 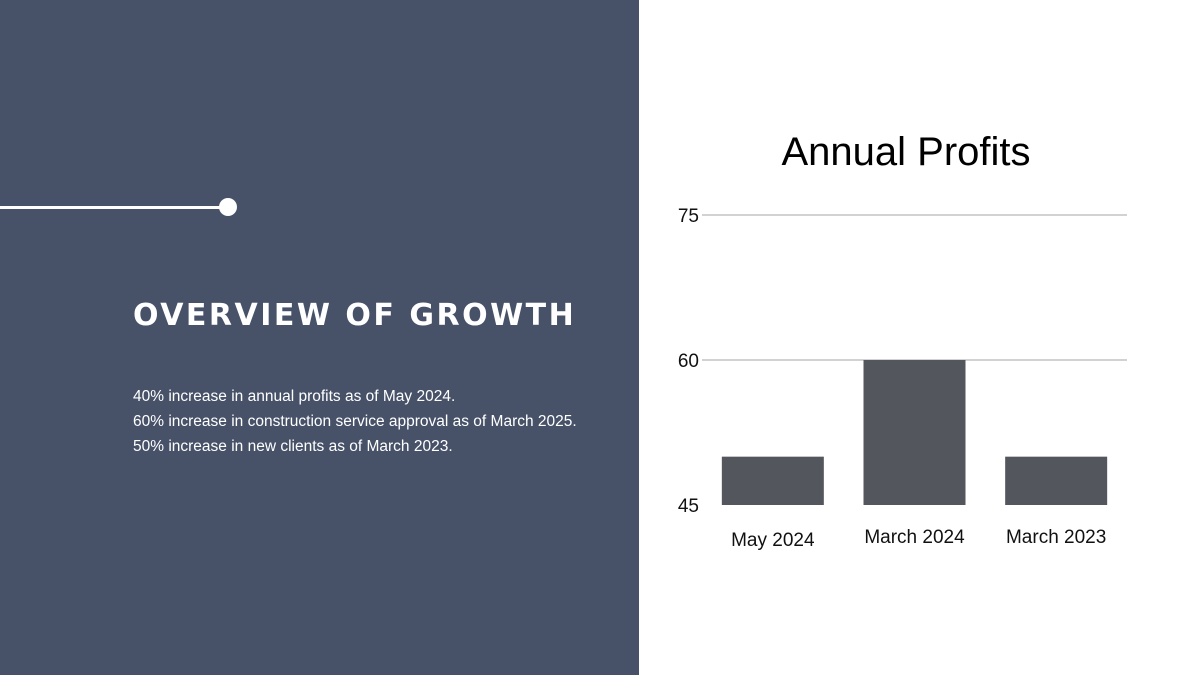 I want to click on y-axis-ticks: 45 60 75, so click(x=688, y=361).